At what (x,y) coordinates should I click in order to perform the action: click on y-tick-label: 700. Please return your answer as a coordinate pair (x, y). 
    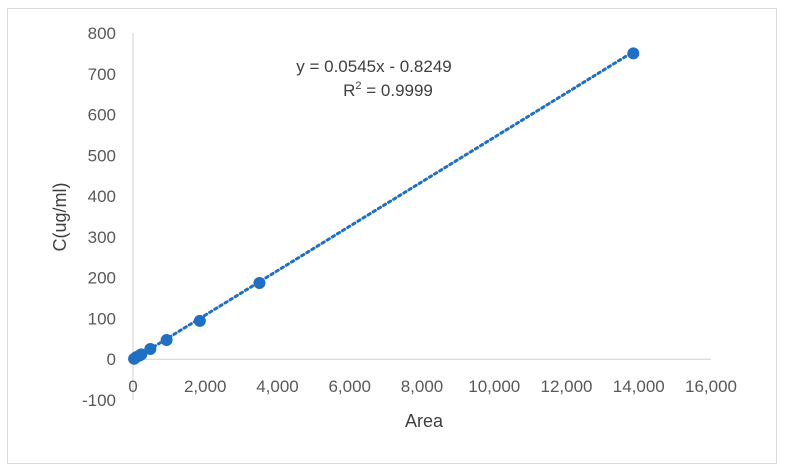
    Looking at the image, I should click on (102, 74).